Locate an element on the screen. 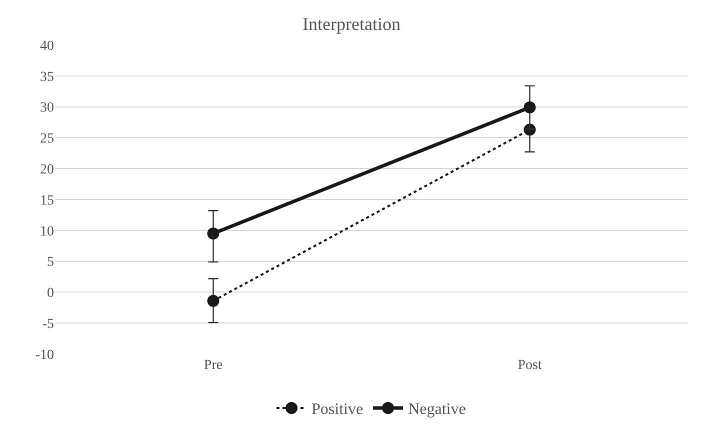 The width and height of the screenshot is (703, 439). y-tick-label: 25 is located at coordinates (47, 139).